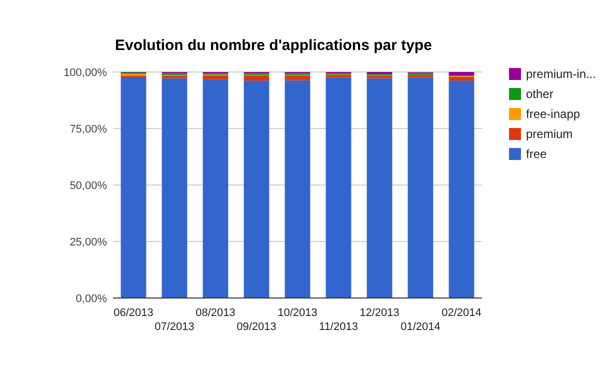 The image size is (600, 371). What do you see at coordinates (256, 327) in the screenshot?
I see `x-tick-label: 09/2013` at bounding box center [256, 327].